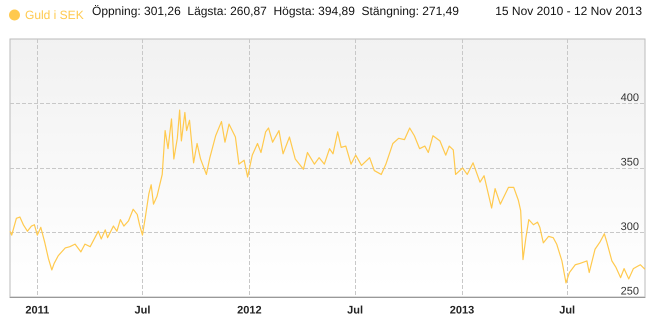 This screenshot has height=325, width=650. Describe the element at coordinates (462, 310) in the screenshot. I see `x-tick-label: 2013` at that location.